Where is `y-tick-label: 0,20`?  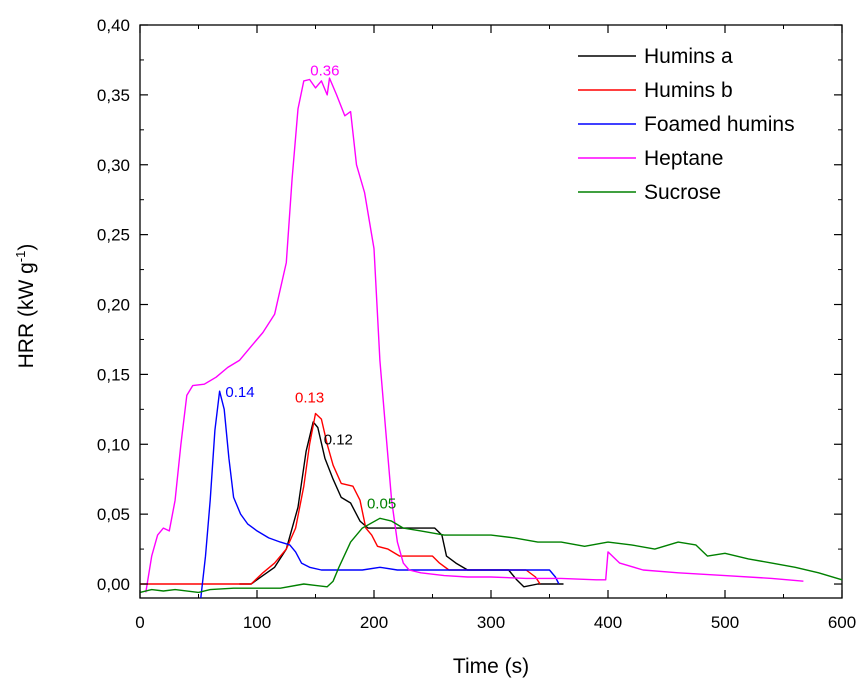
y-tick-label: 0,20 is located at coordinates (113, 305).